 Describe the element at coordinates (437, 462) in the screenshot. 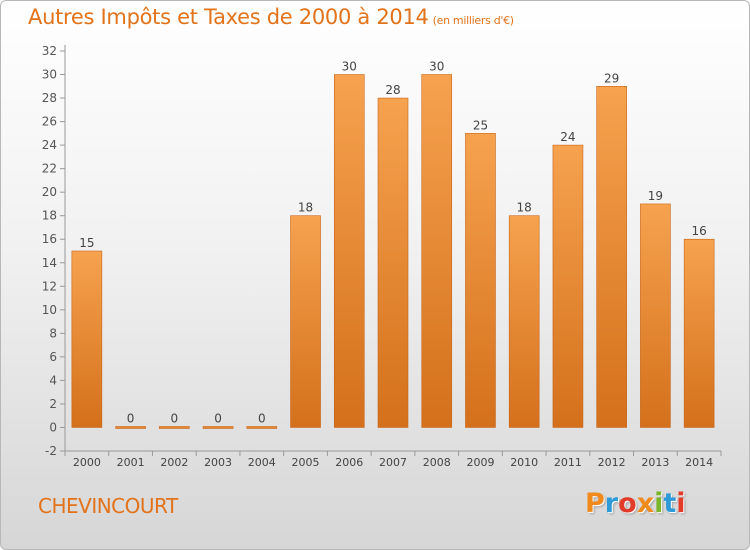

I see `x-tick-label: 2008` at that location.